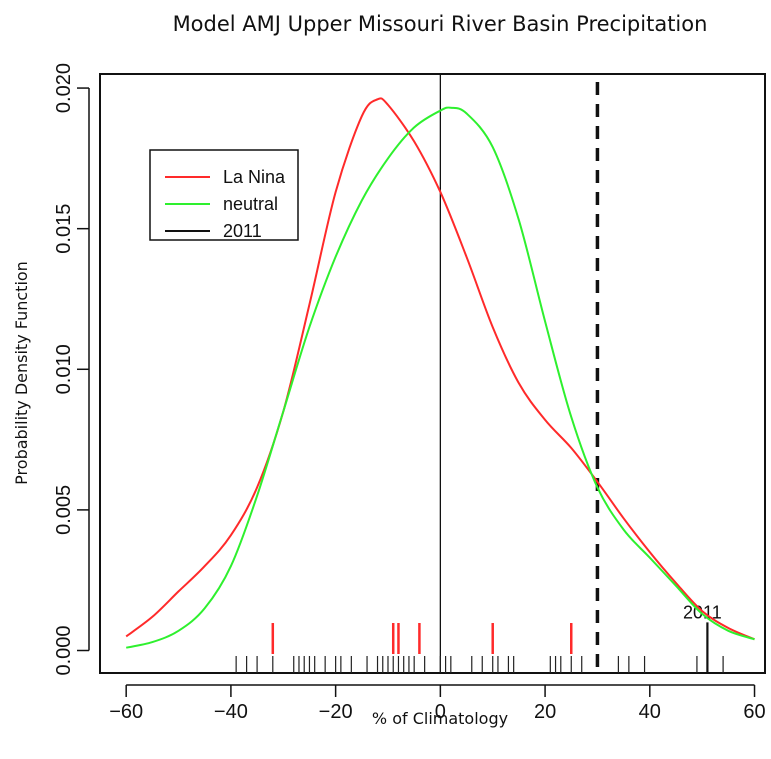  I want to click on x-tick-label: 40, so click(650, 712).